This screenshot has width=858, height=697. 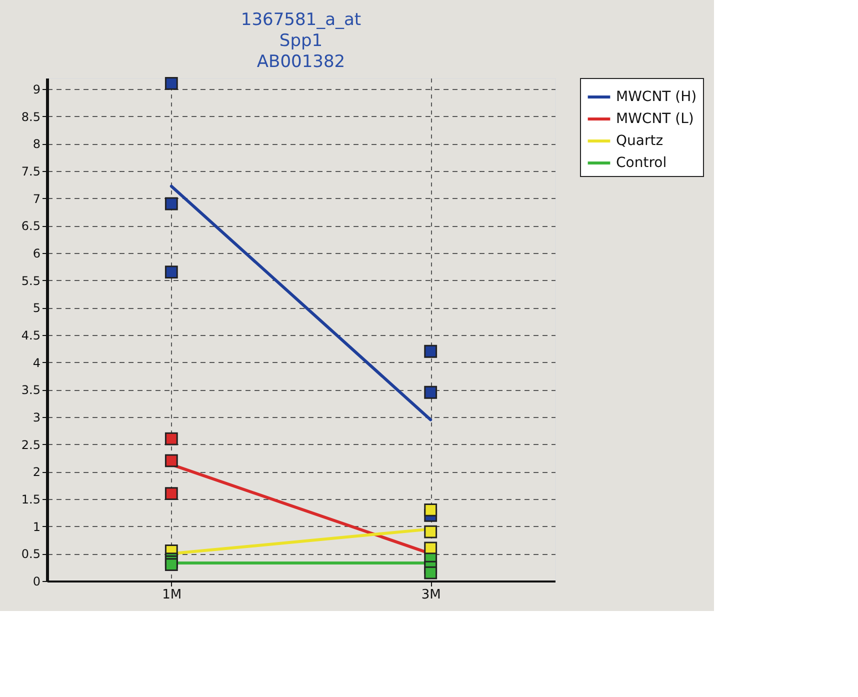 I want to click on y-tick-label: 6, so click(x=36, y=253).